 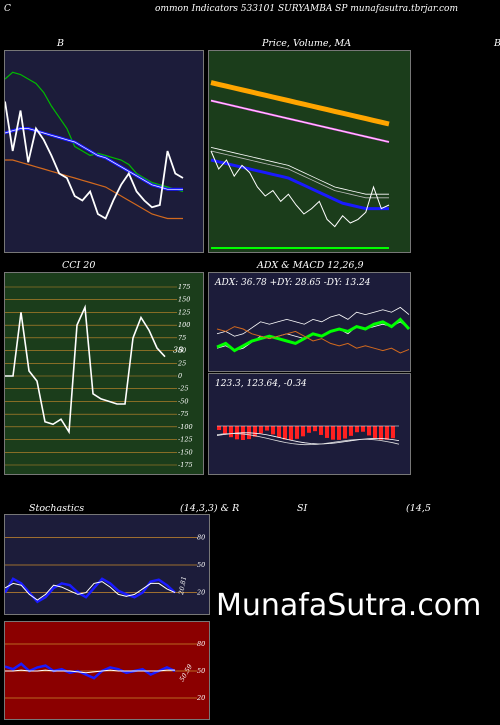 I want to click on bb-lower-band, so click(x=94, y=189).